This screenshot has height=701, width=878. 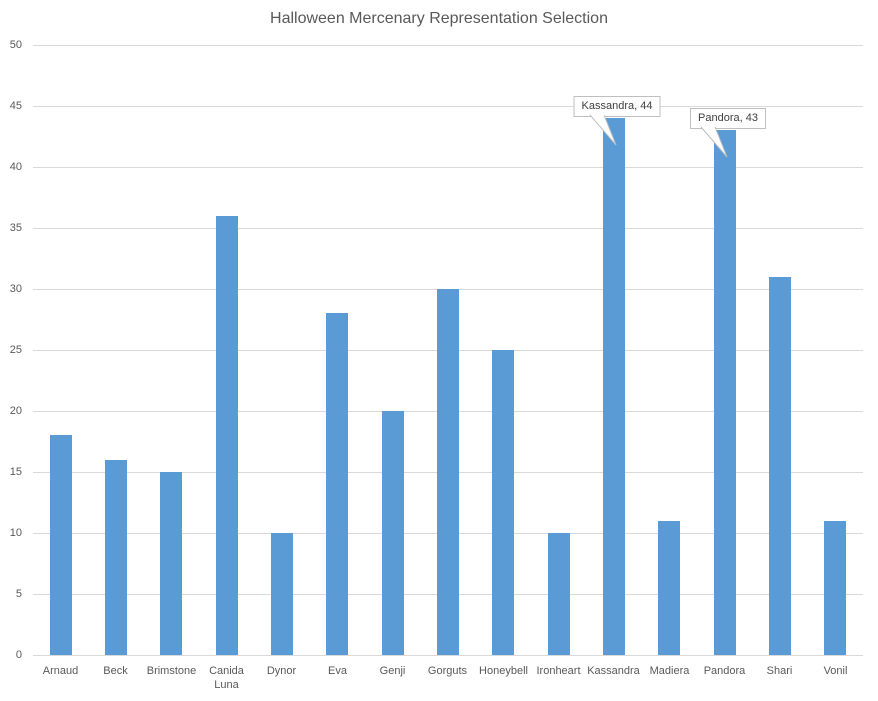 What do you see at coordinates (337, 671) in the screenshot?
I see `x-tick-label: Eva` at bounding box center [337, 671].